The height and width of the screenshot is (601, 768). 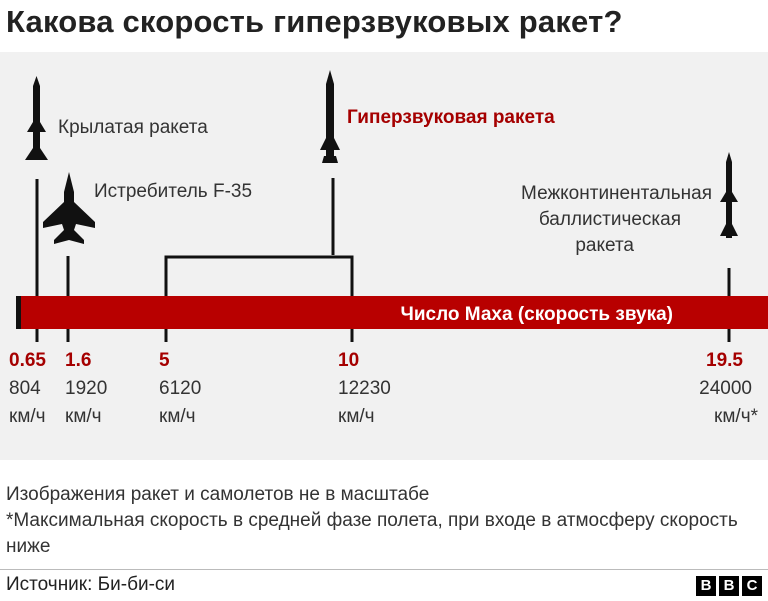 I want to click on footer-divider, so click(x=384, y=569).